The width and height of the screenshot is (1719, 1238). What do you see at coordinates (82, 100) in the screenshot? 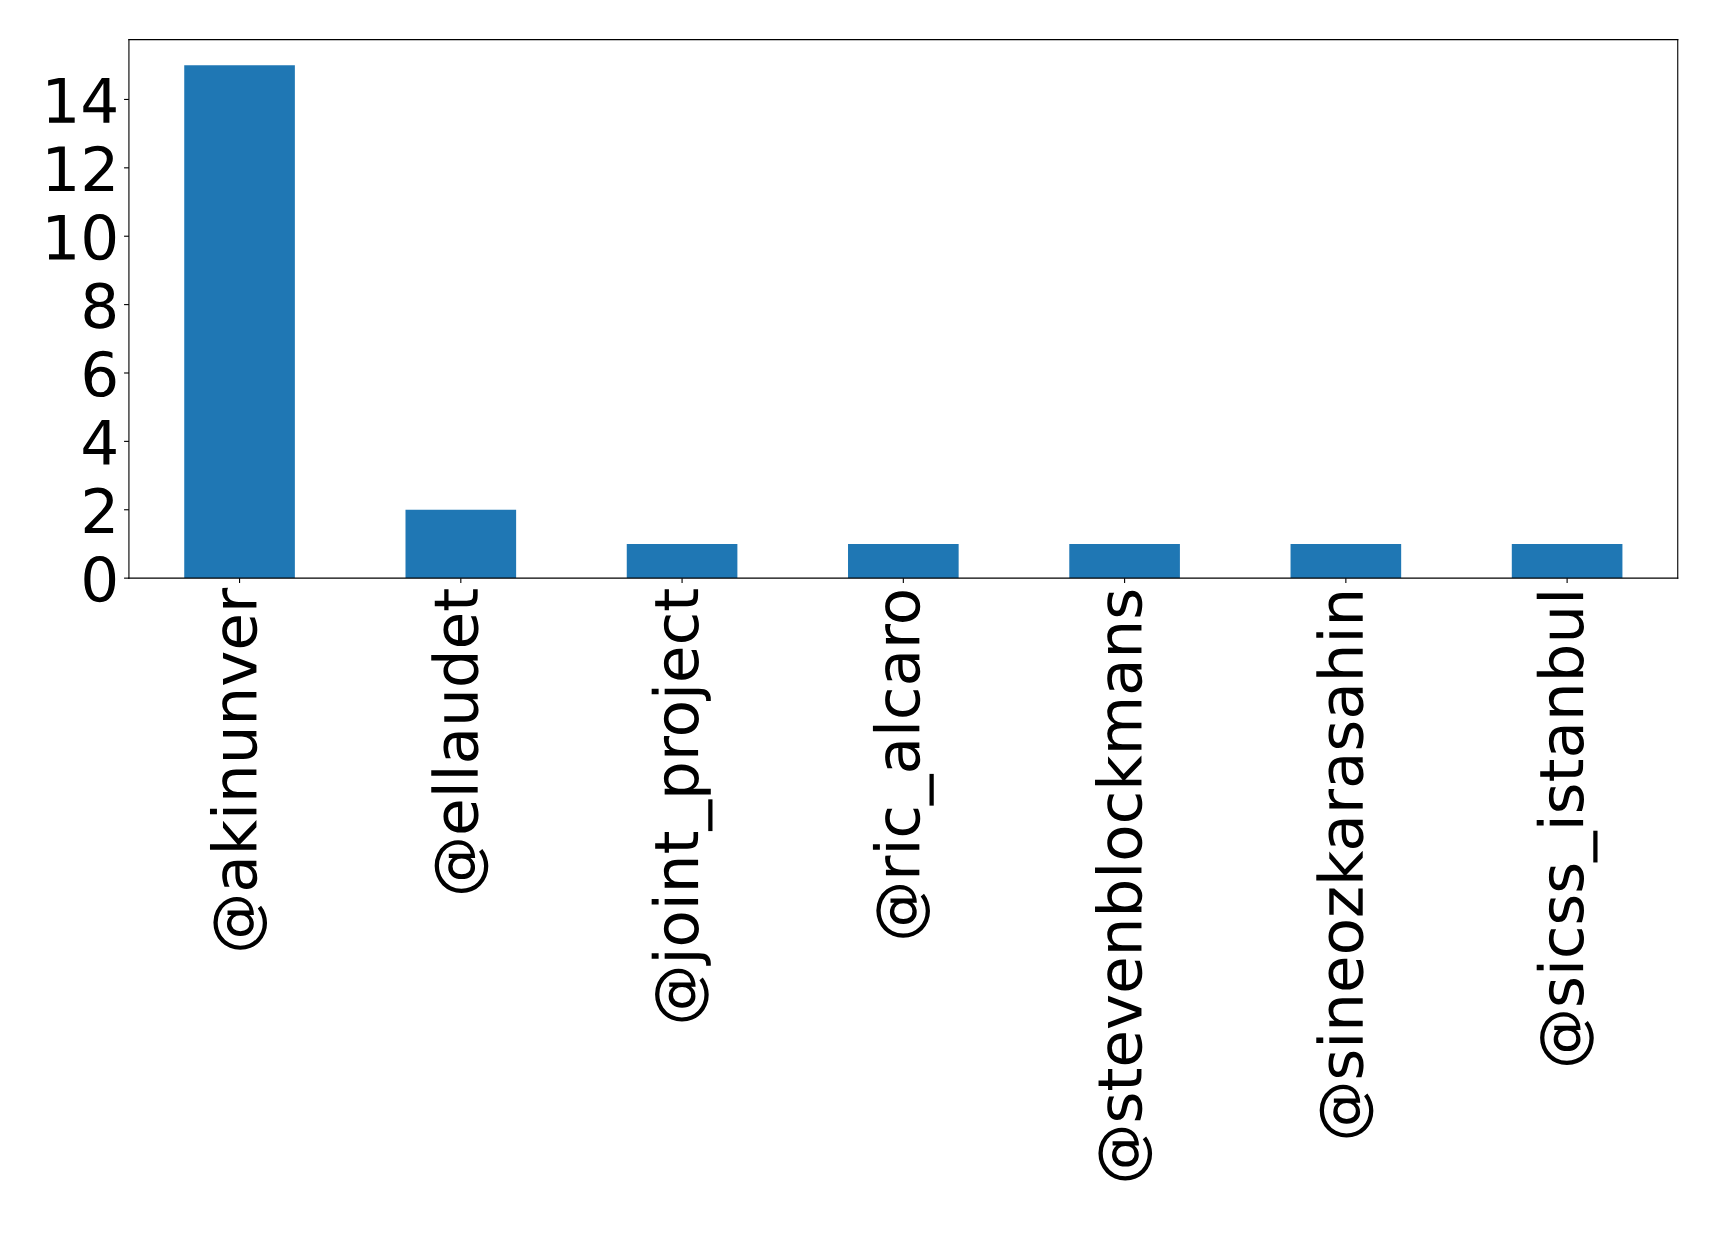
I see `y-tick-label: 14` at bounding box center [82, 100].